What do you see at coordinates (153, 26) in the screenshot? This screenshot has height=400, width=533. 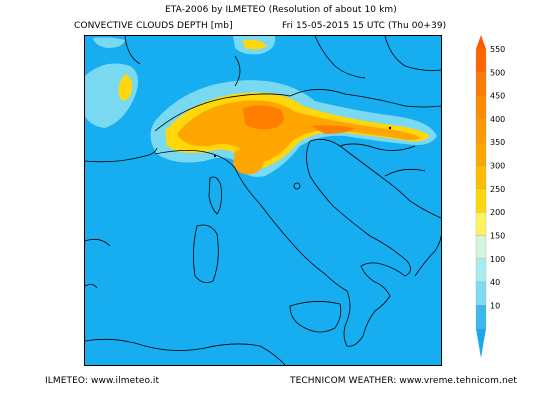 I see `field-label: CONVECTIVE CLOUDS DEPTH [mb]` at bounding box center [153, 26].